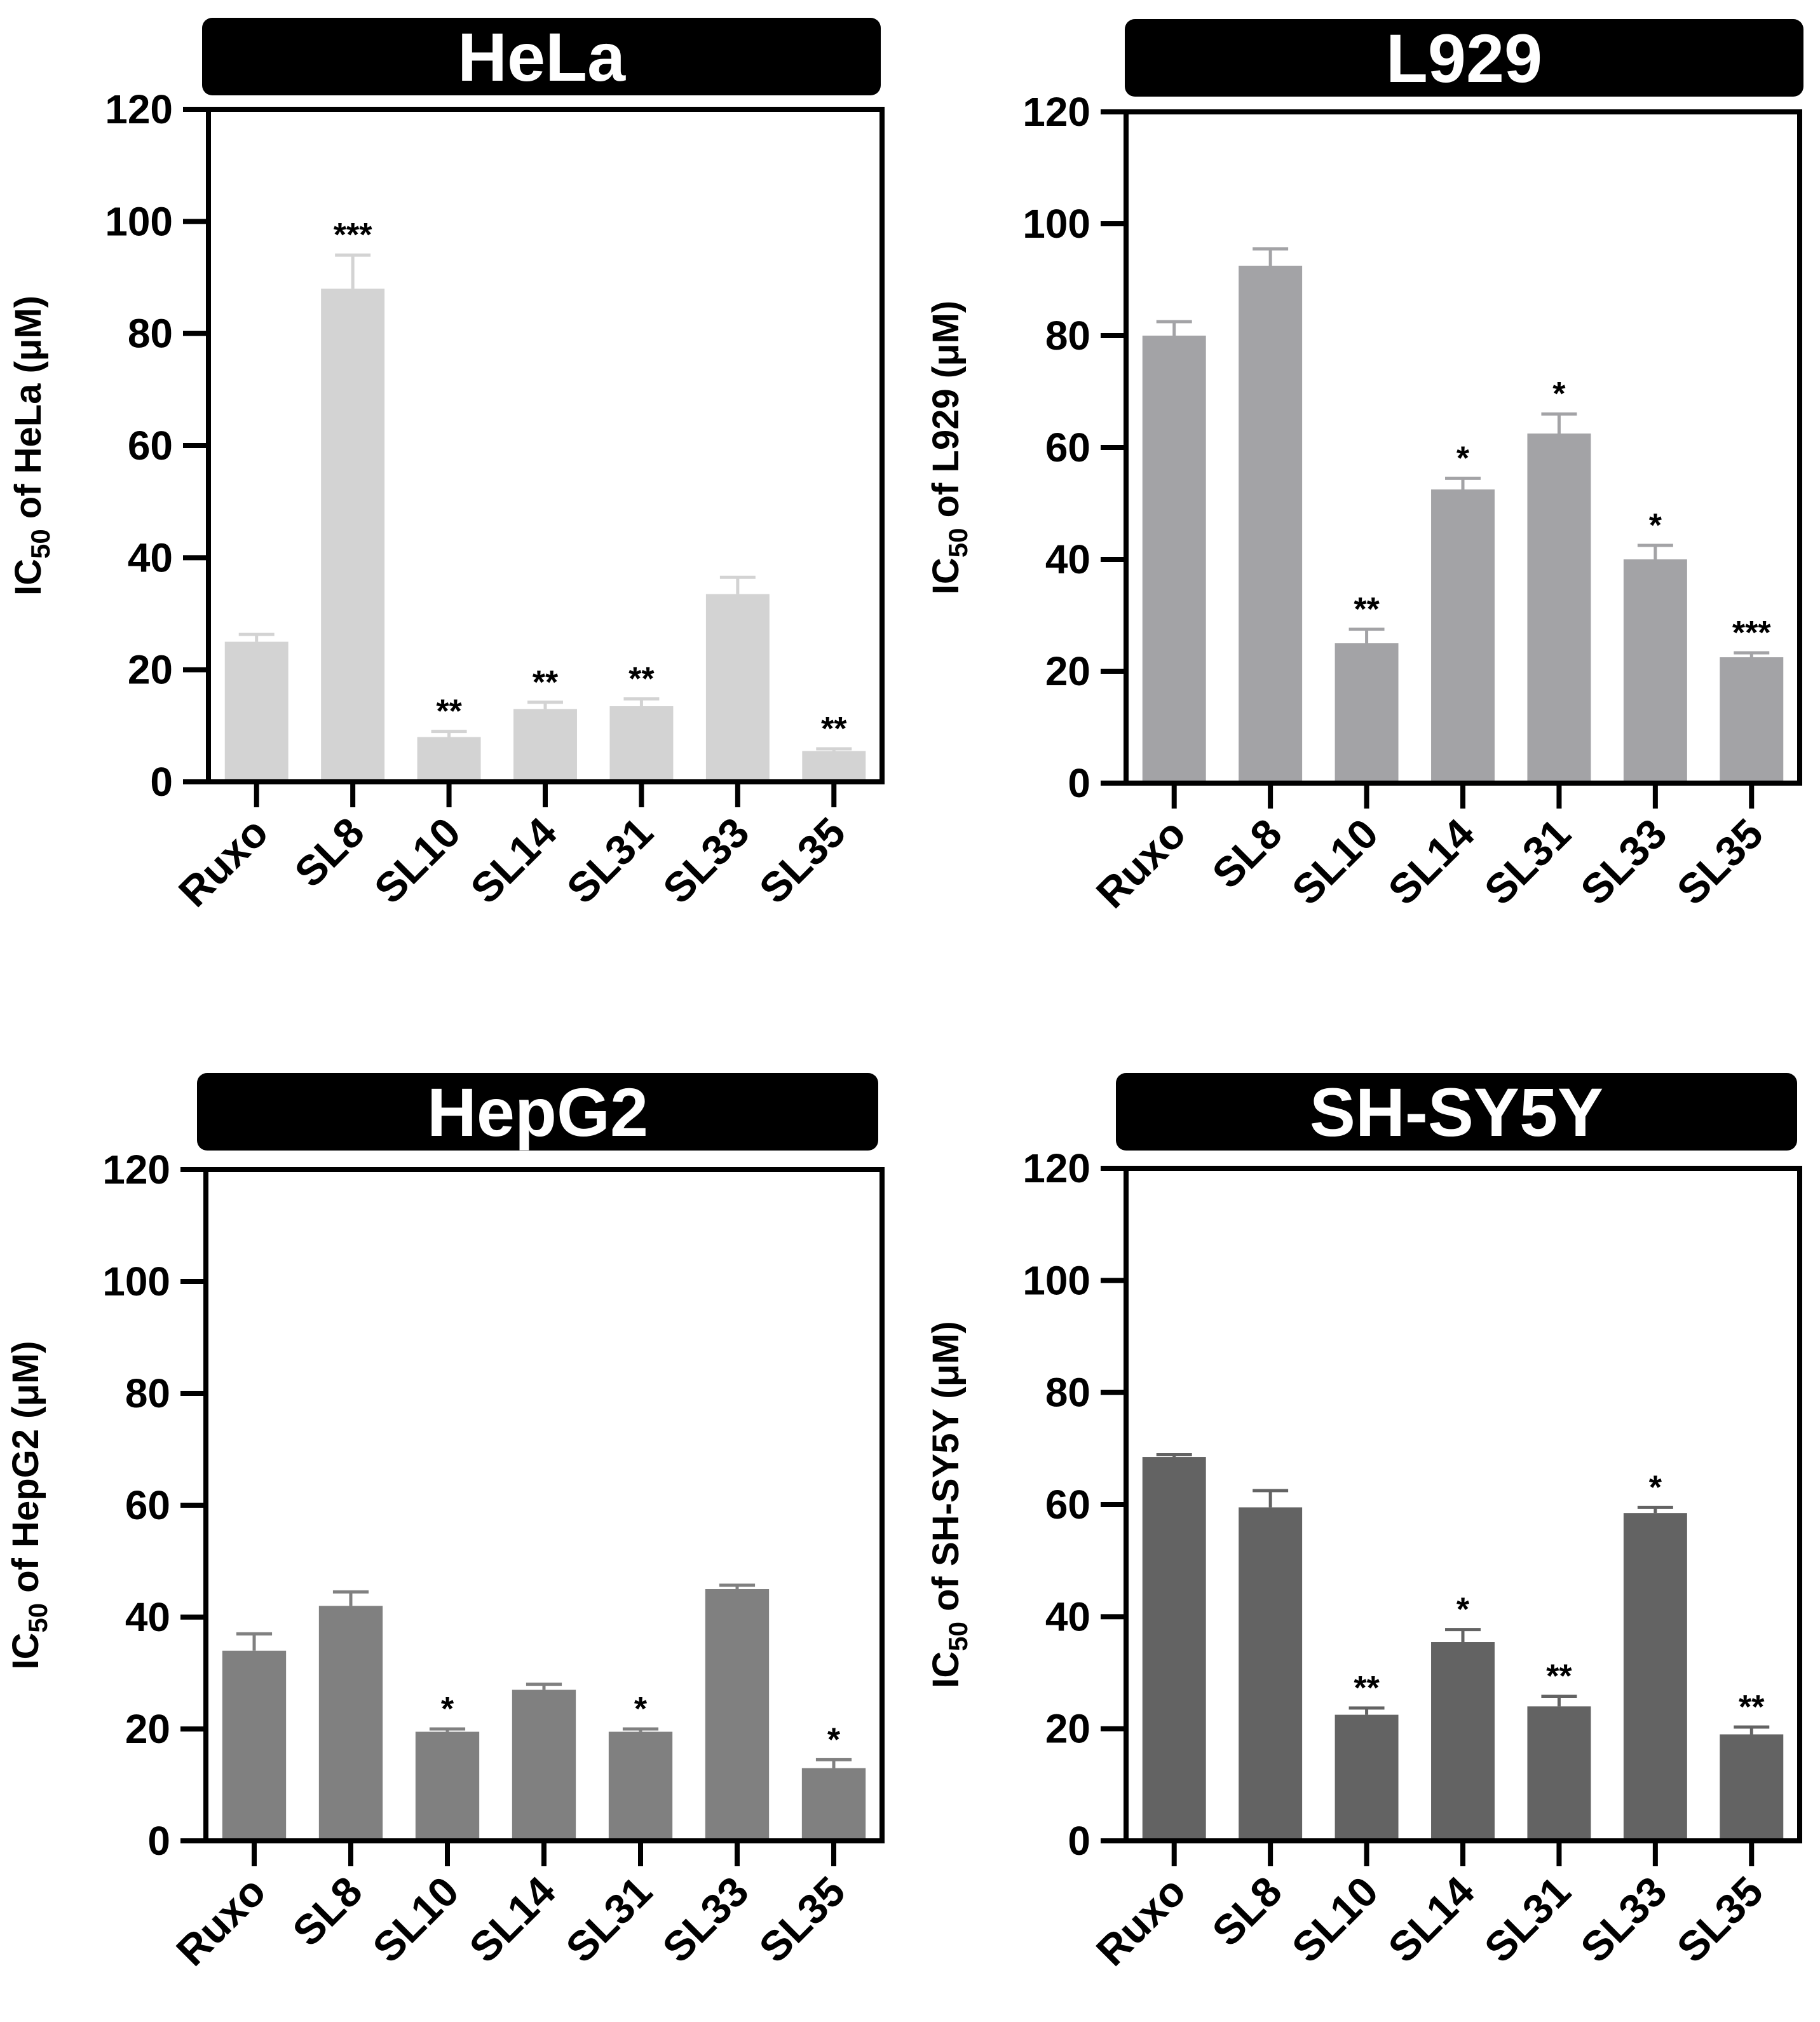  What do you see at coordinates (147, 1617) in the screenshot?
I see `y-tick-label-40: 40` at bounding box center [147, 1617].